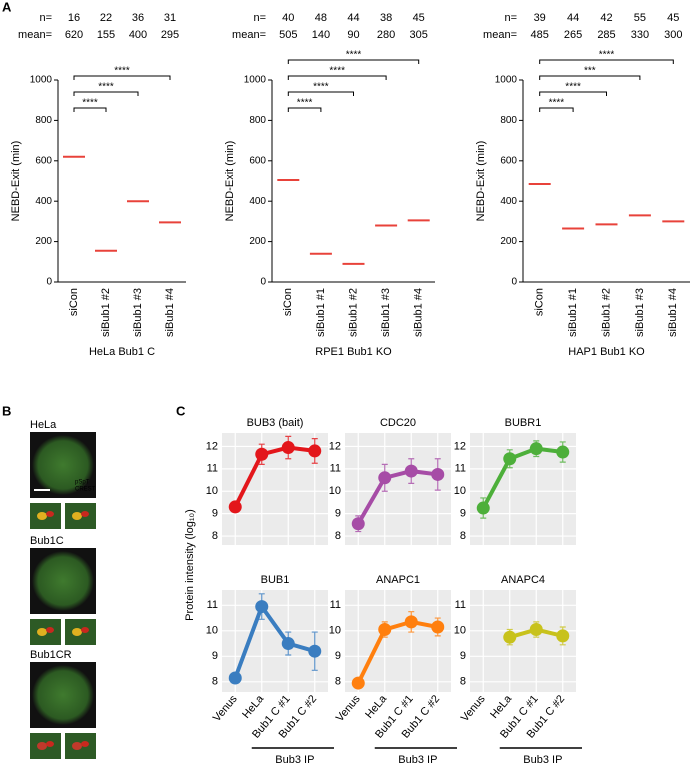 The image size is (696, 768). What do you see at coordinates (606, 35) in the screenshot?
I see `mean-value: 285` at bounding box center [606, 35].